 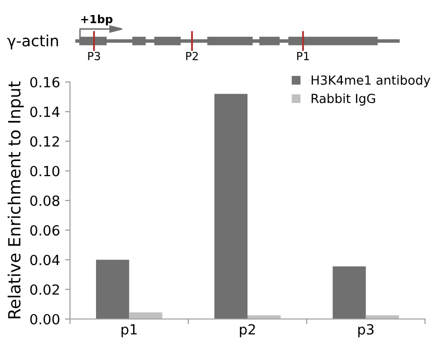 What do you see at coordinates (44, 141) in the screenshot?
I see `y-tick-label: 0.12` at bounding box center [44, 141].